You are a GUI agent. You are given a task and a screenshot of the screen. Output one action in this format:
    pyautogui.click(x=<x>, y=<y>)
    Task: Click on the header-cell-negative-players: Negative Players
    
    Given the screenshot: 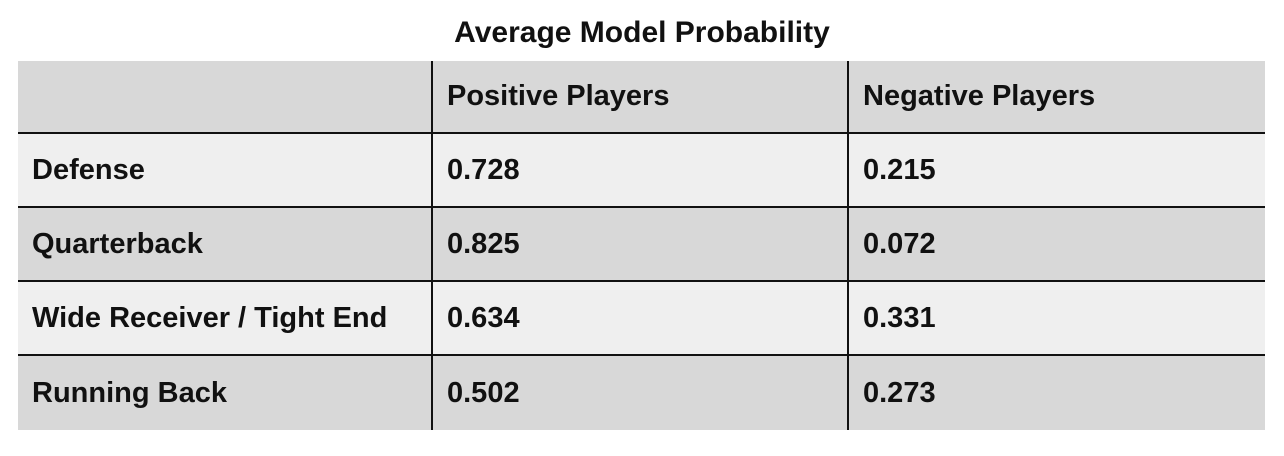 What is the action you would take?
    pyautogui.click(x=979, y=96)
    